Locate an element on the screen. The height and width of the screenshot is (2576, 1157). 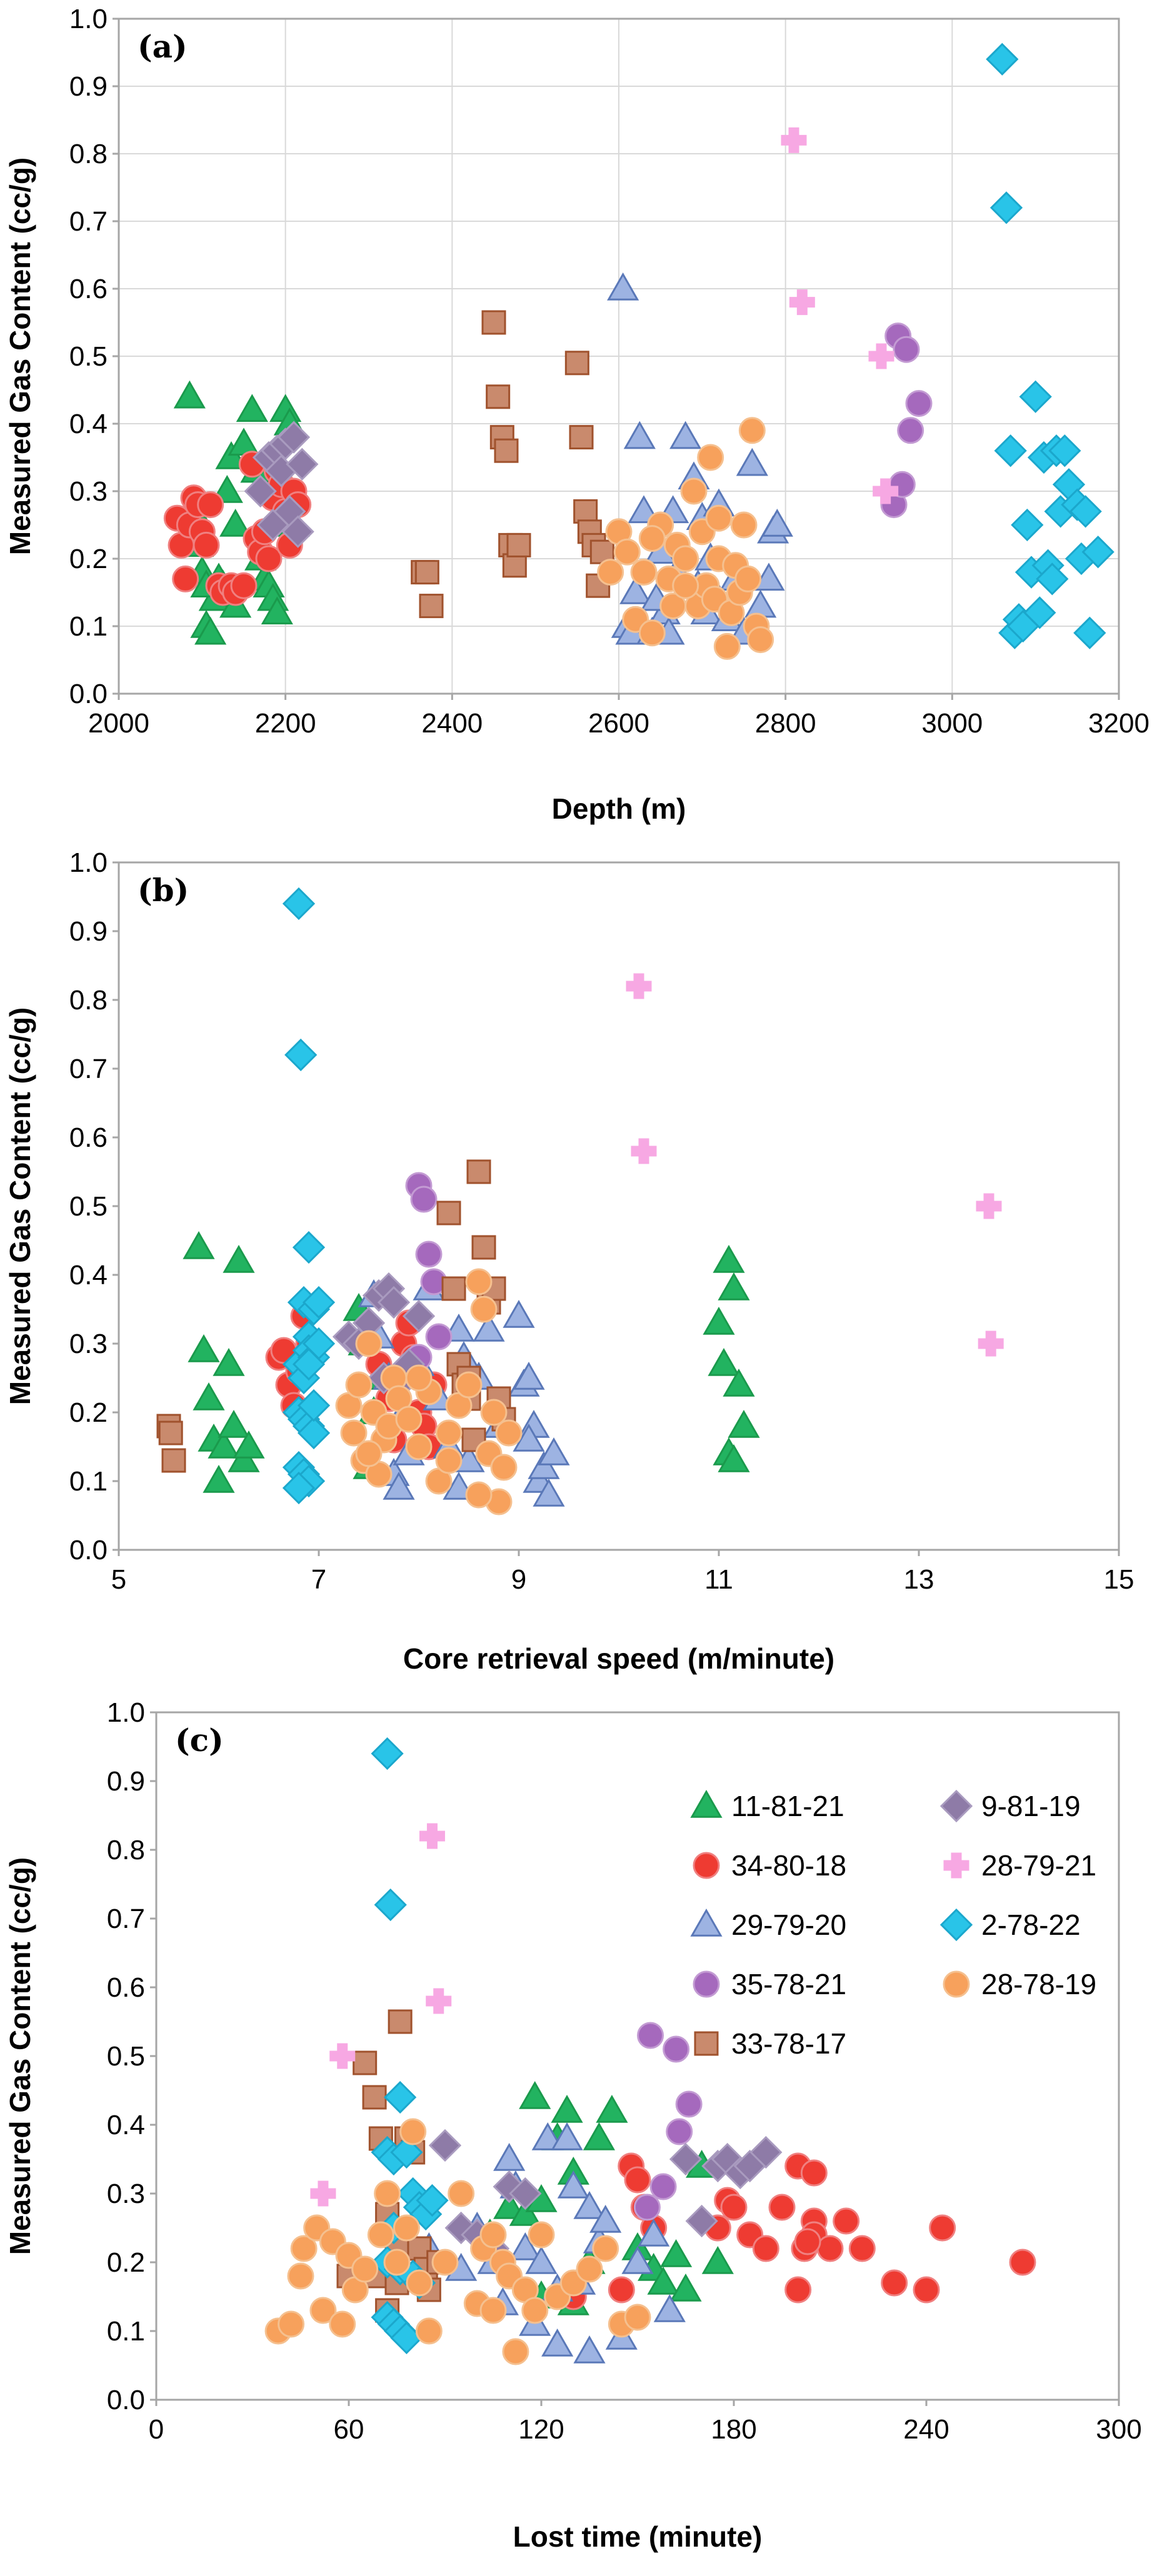
legend-marker is located at coordinates (706, 2043).